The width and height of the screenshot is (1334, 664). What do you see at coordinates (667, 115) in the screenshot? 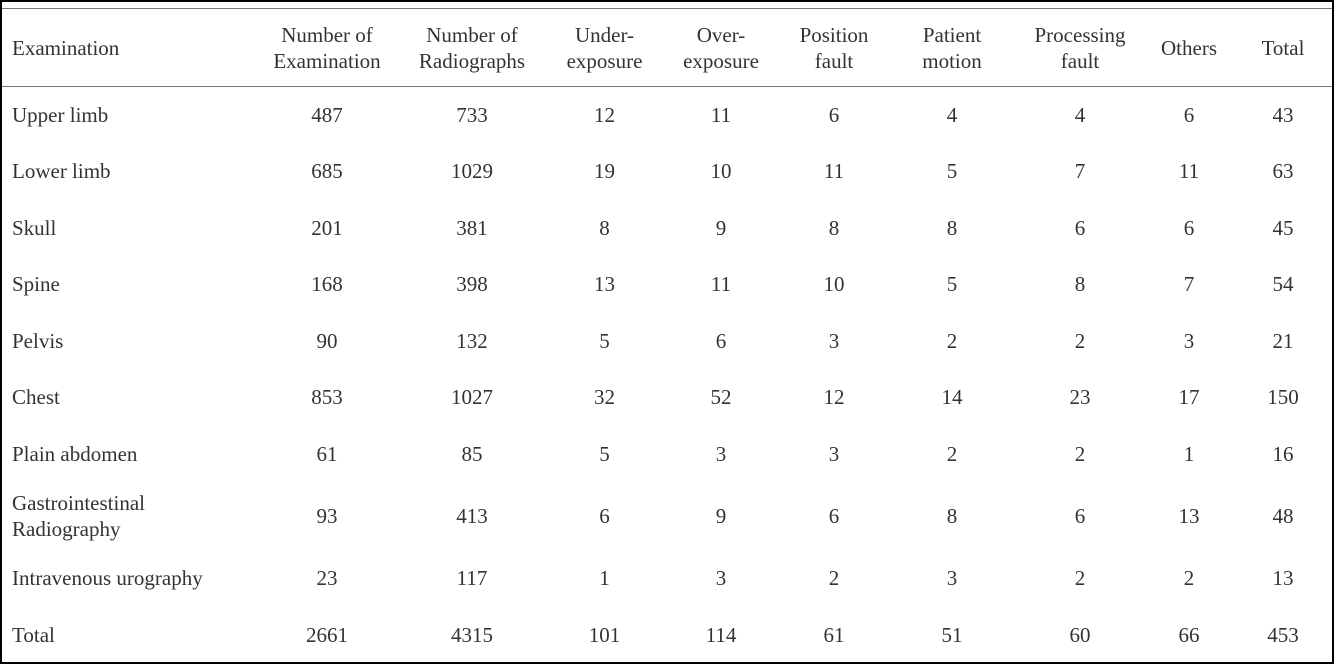
I see `table-row: Upper limb 487 733 12 11 6 4 4 6 43` at bounding box center [667, 115].